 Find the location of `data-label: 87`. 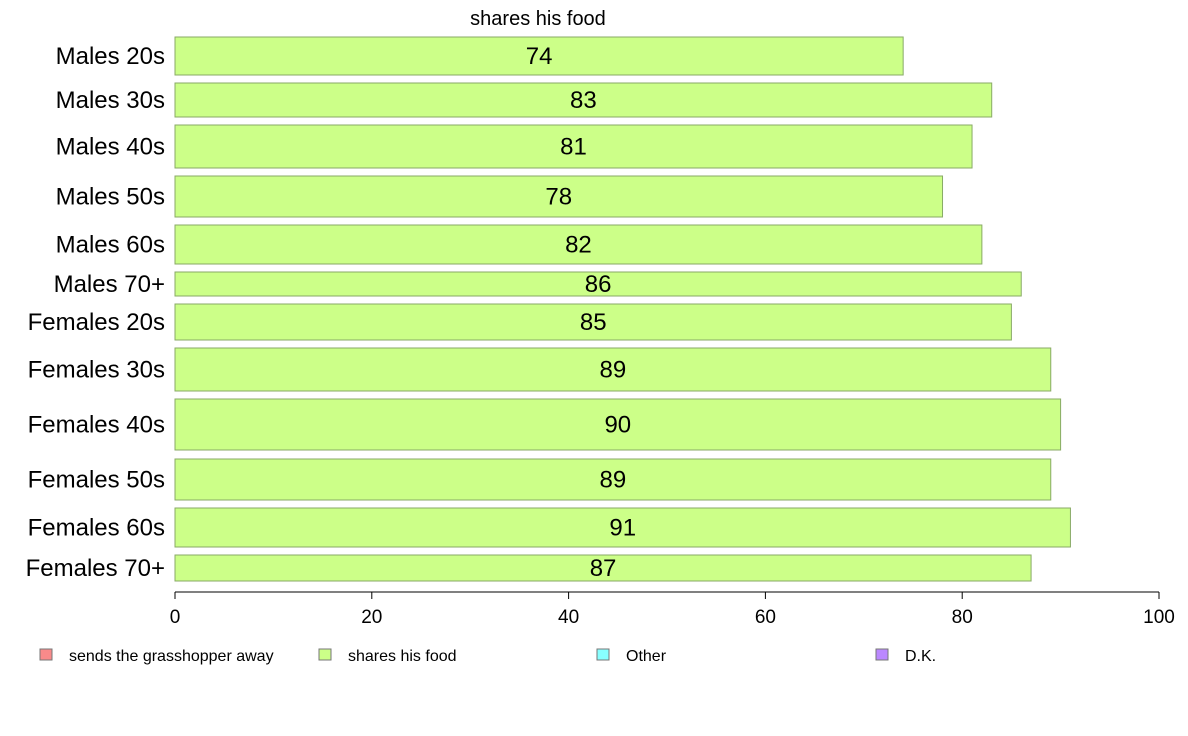

data-label: 87 is located at coordinates (603, 568).